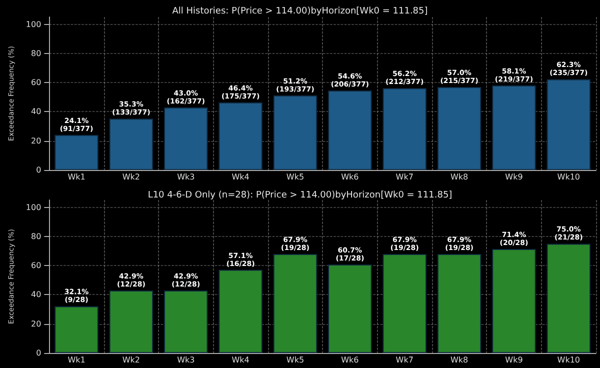  Describe the element at coordinates (300, 11) in the screenshot. I see `chart-title: All Histories: P(Price > 114.00)byHorizon[Wk0 = 111.85]` at that location.